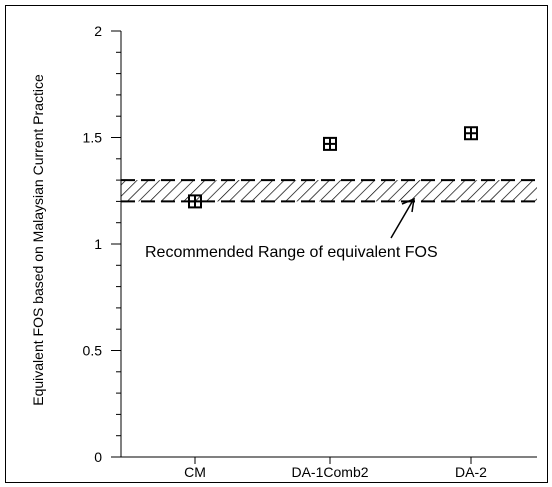 This screenshot has height=487, width=552. Describe the element at coordinates (93, 138) in the screenshot. I see `y-tick-label: 1.5` at that location.